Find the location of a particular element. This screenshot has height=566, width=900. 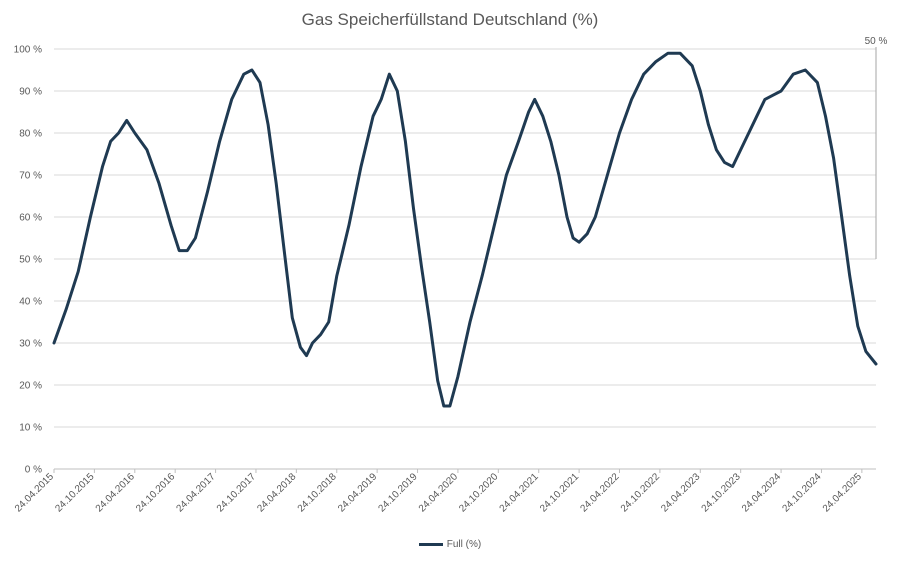

x-tick-label: 24.04.2021 is located at coordinates (519, 492).